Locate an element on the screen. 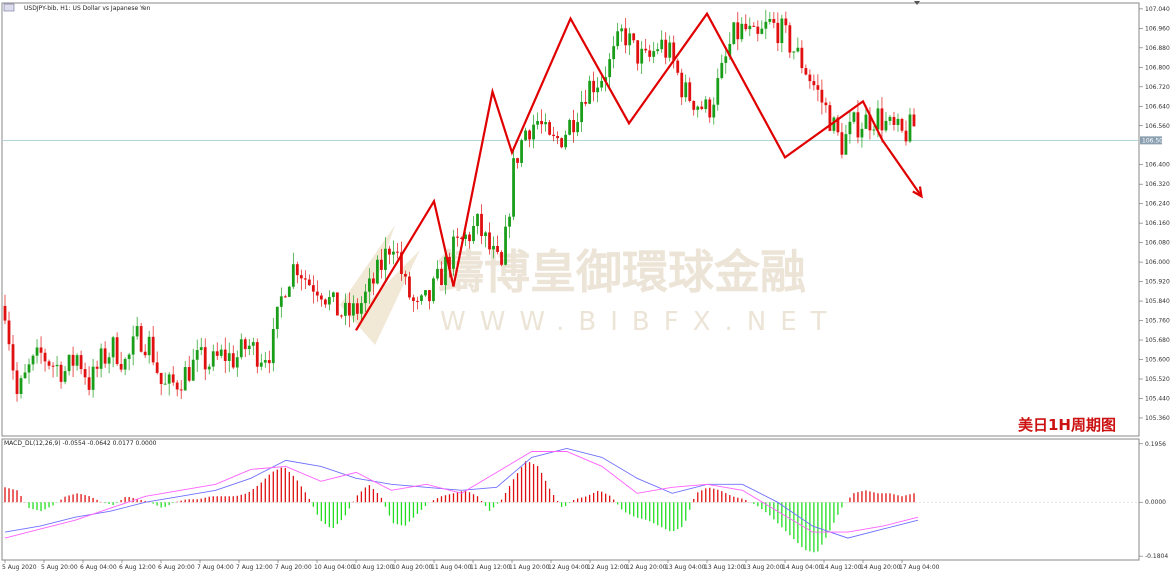 Image resolution: width=1170 pixels, height=577 pixels. price-axis-tick-label: 105.600 is located at coordinates (1157, 360).